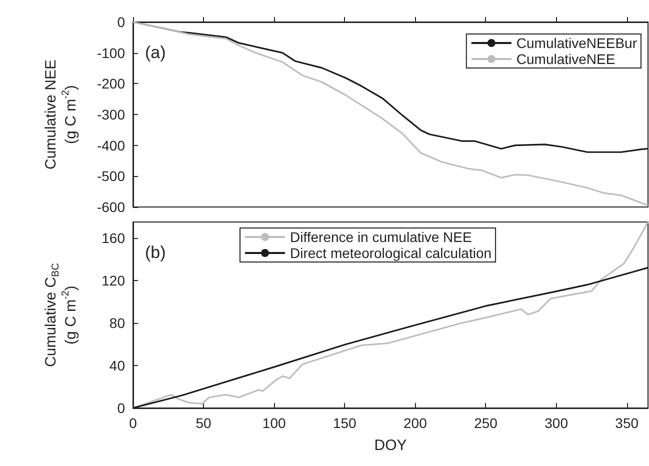  Describe the element at coordinates (117, 365) in the screenshot. I see `y-tick-label: 40` at that location.